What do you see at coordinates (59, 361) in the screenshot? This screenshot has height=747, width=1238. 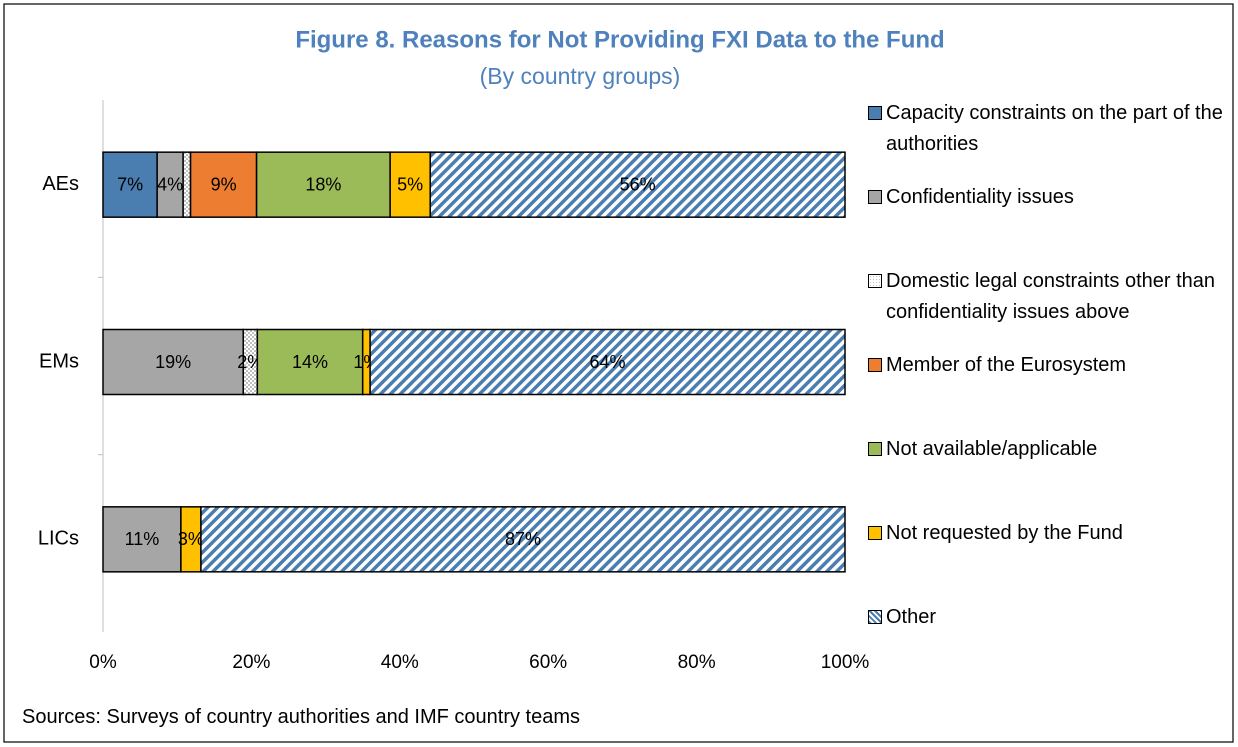 I see `y-tick-label: EMs` at bounding box center [59, 361].